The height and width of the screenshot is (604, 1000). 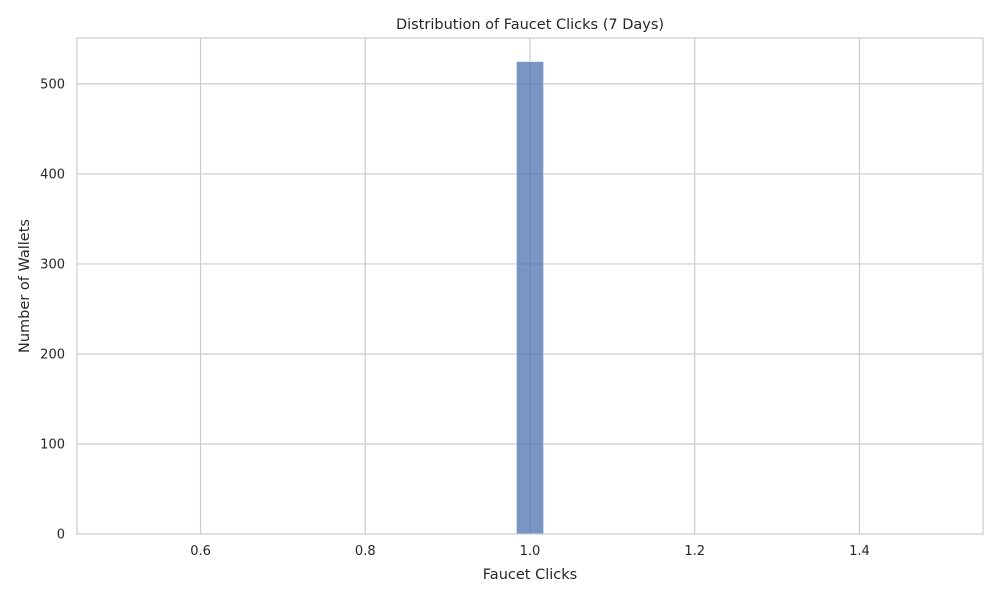 What do you see at coordinates (859, 551) in the screenshot?
I see `x-tick-label: 1.4` at bounding box center [859, 551].